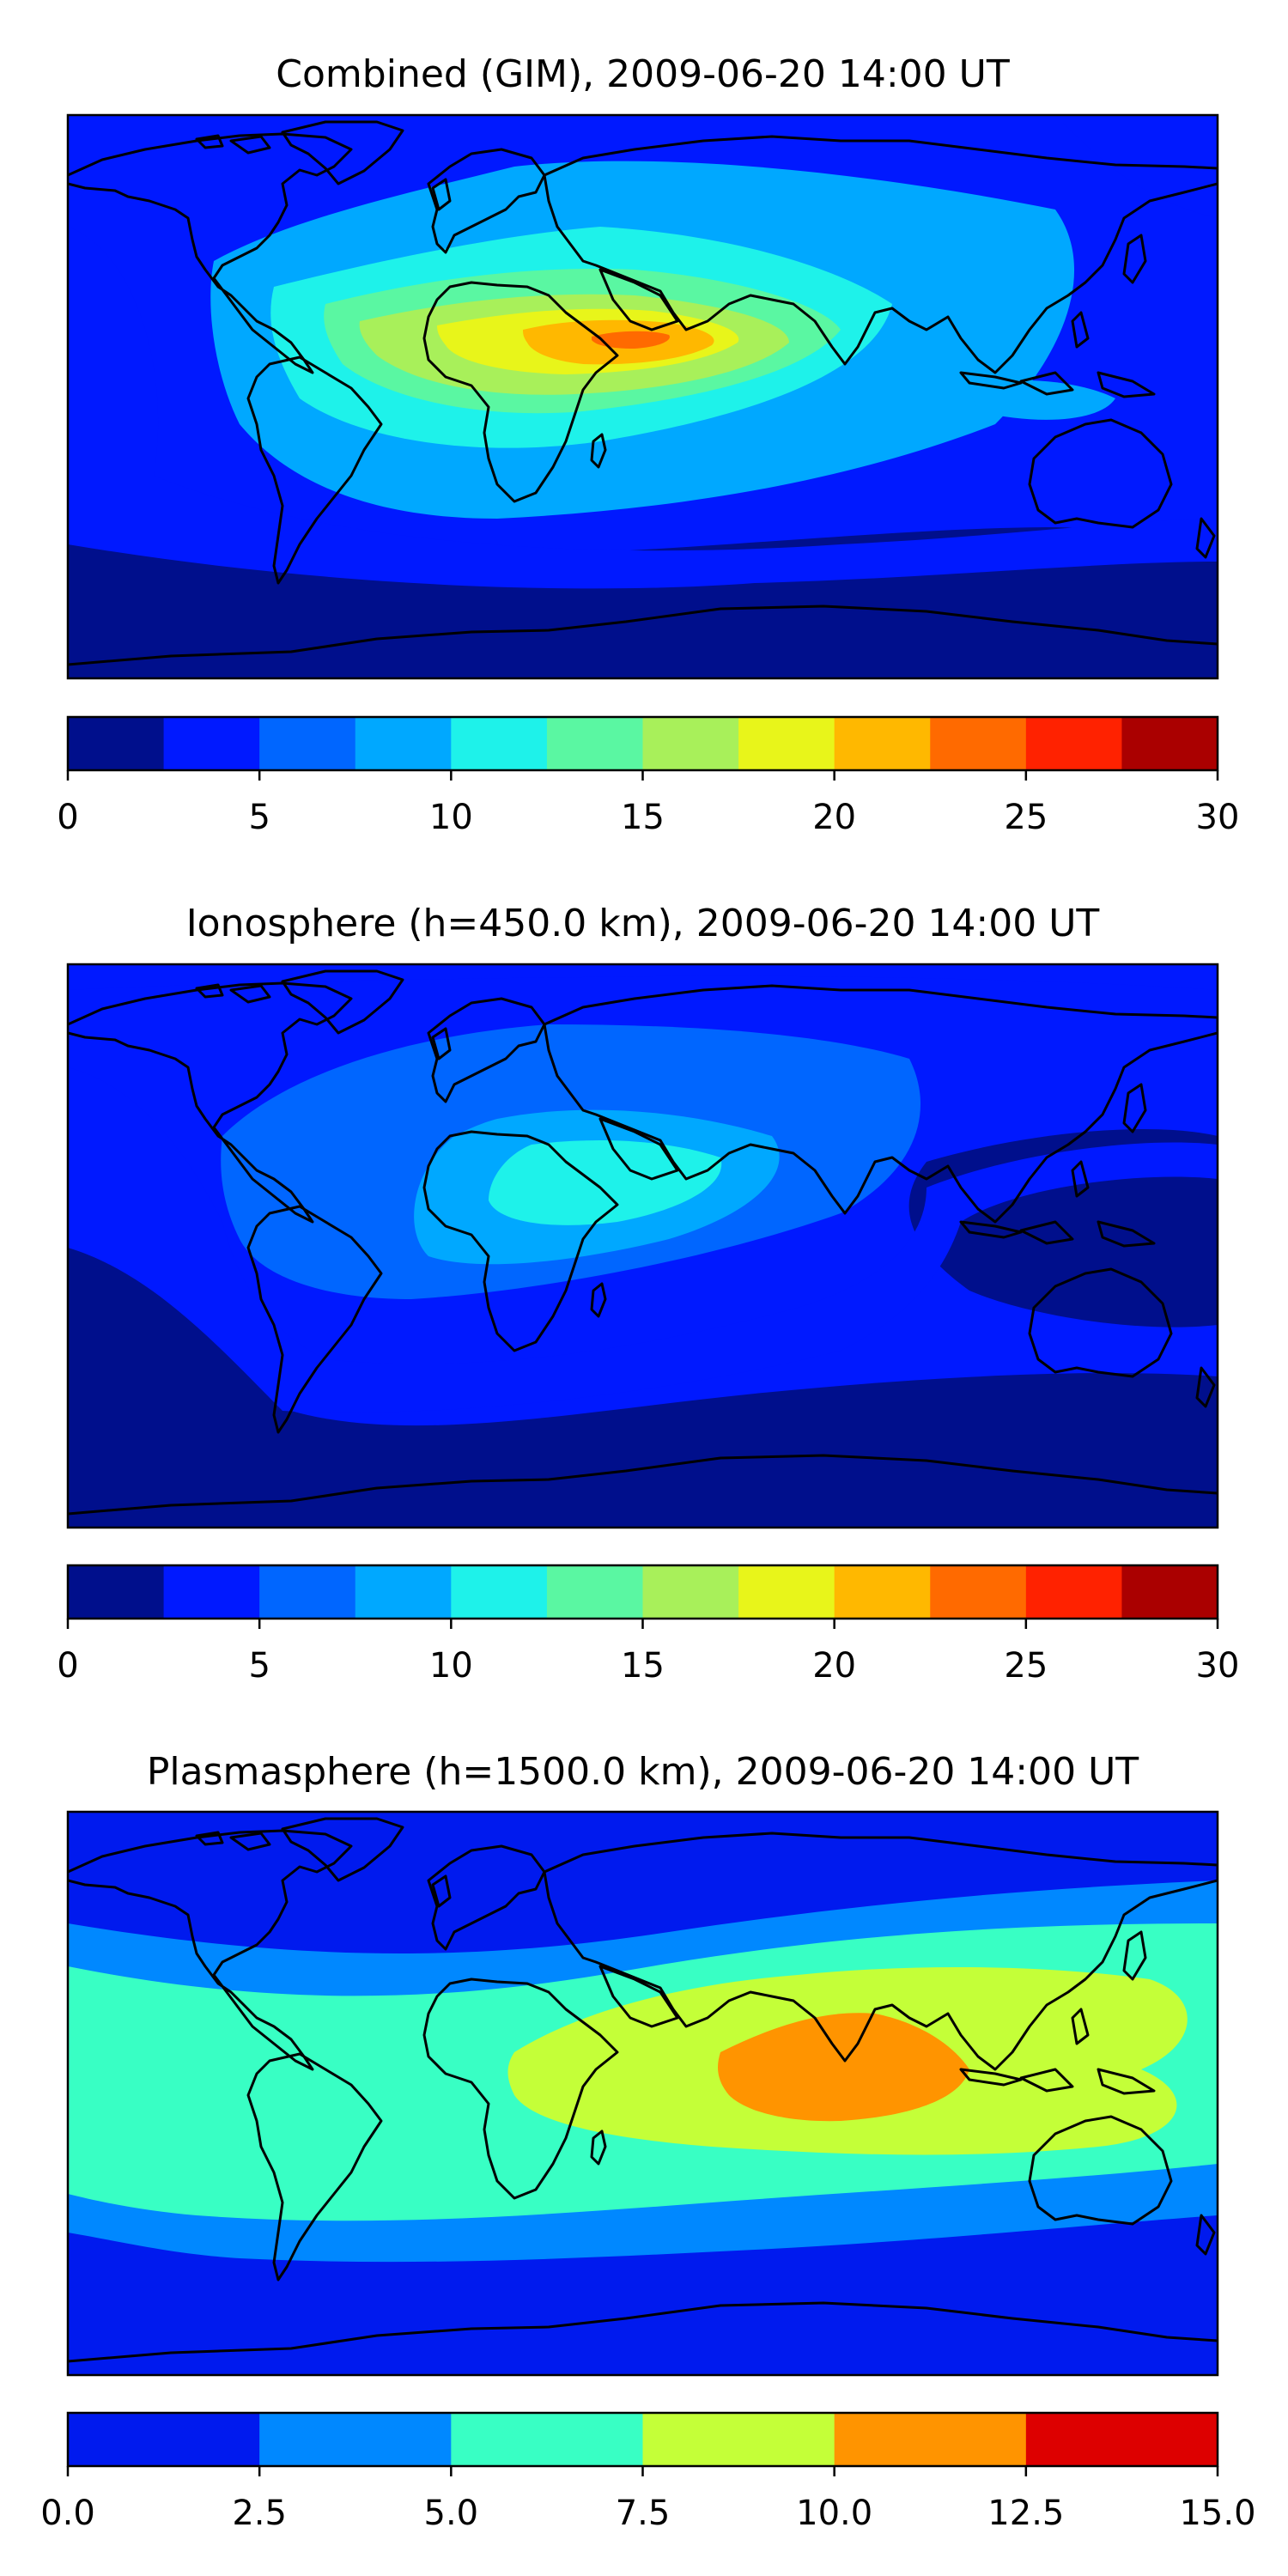  Describe the element at coordinates (648, 2472) in the screenshot. I see `colorbar: 0.0 2.5 5.0 7.5 10.0 12.5 15.0` at that location.